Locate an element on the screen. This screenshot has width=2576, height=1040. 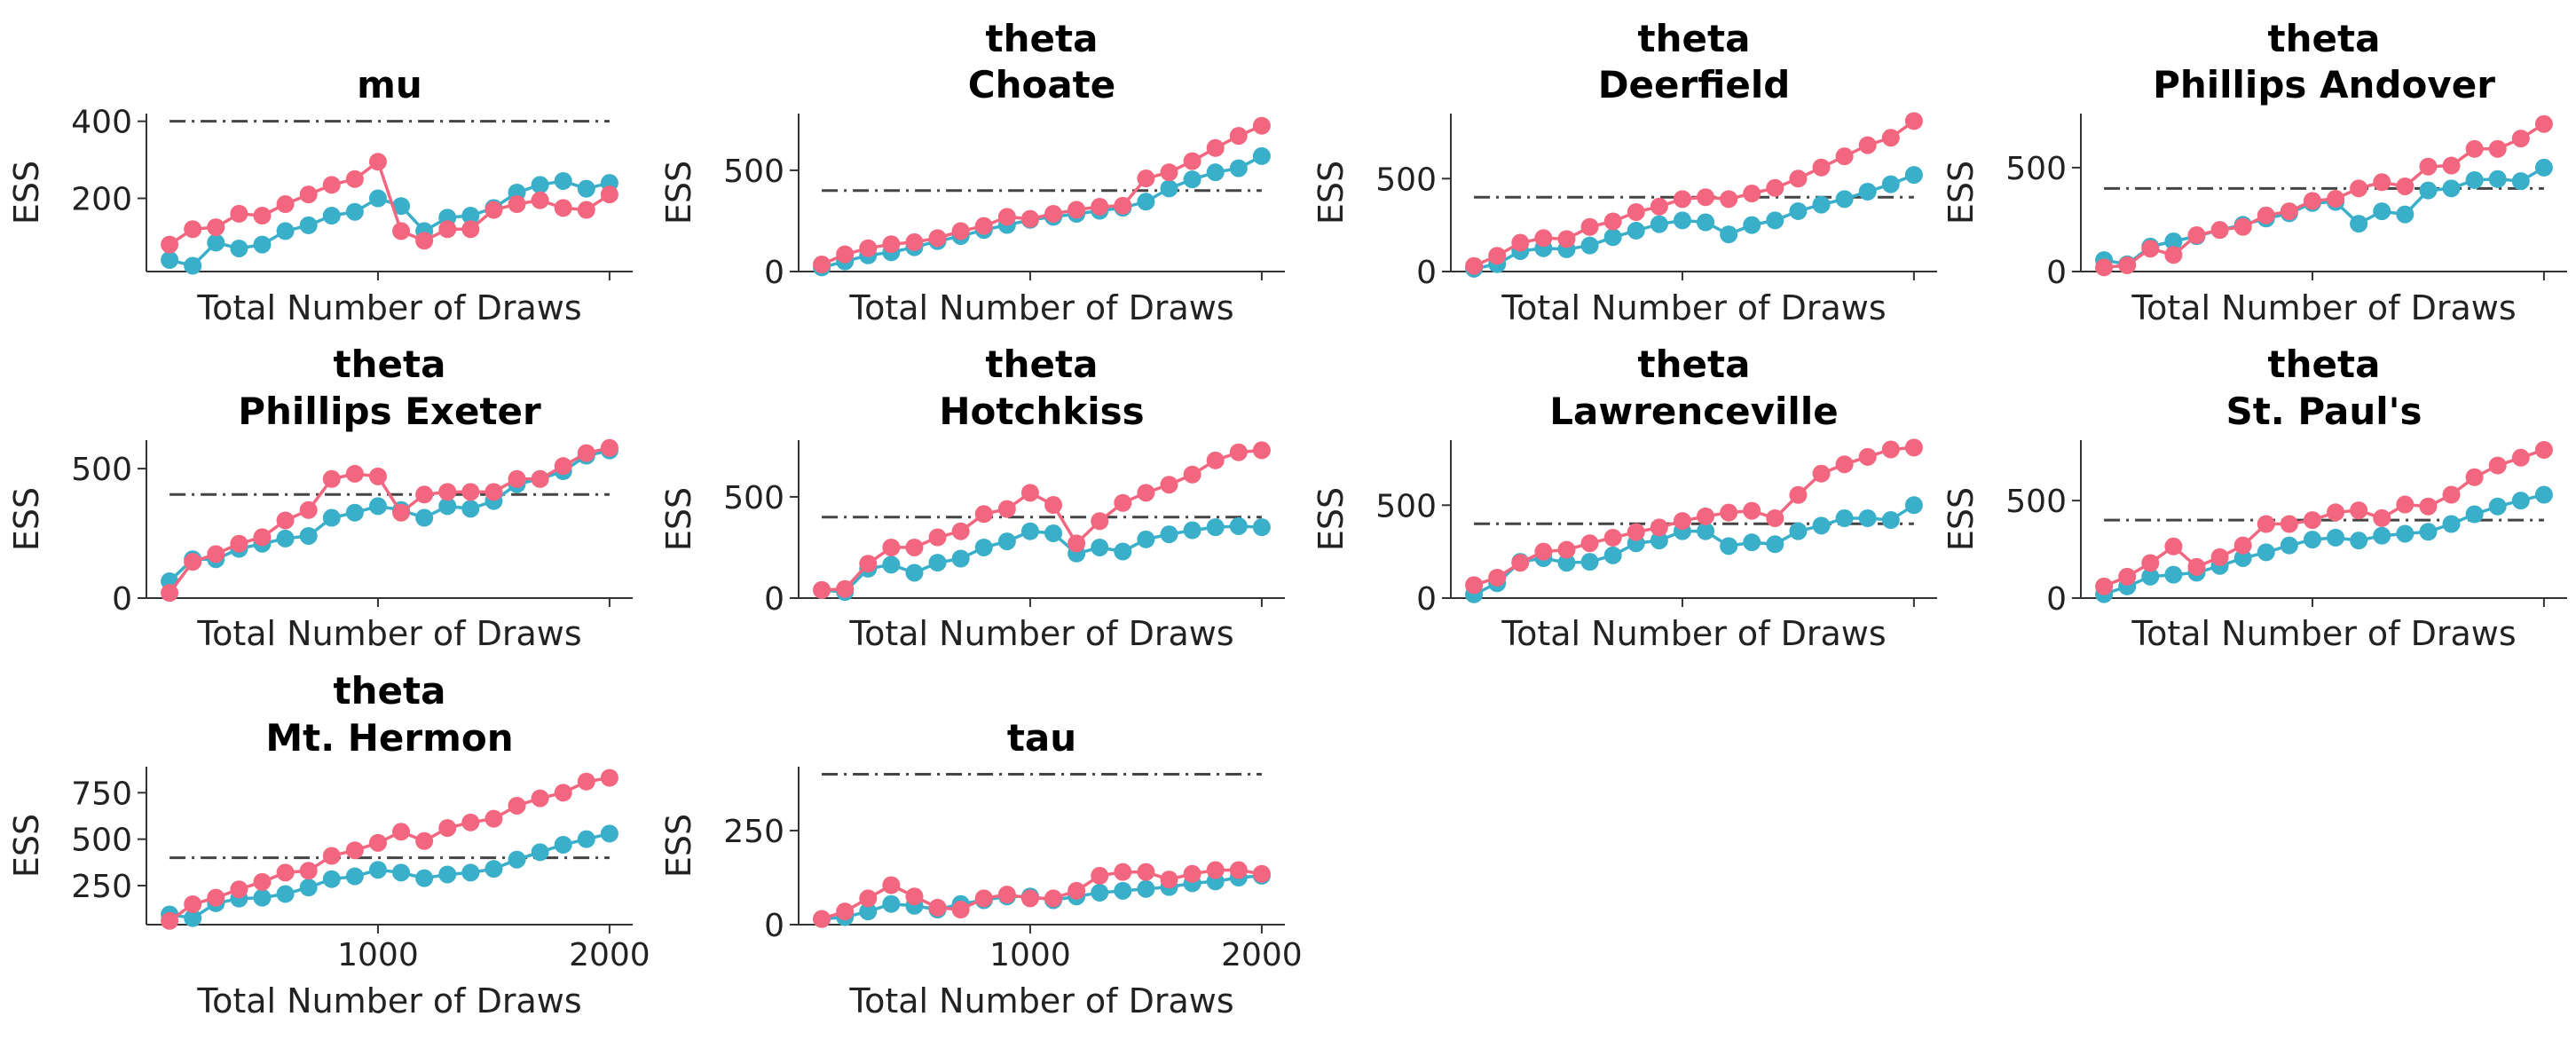
subplot-subtitle: St. Paul's is located at coordinates (2323, 411).